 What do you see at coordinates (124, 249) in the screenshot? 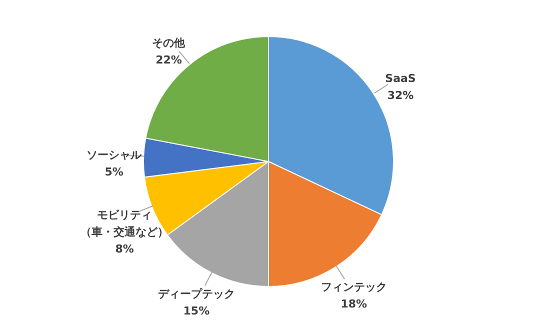
I see `data-label: 8%` at bounding box center [124, 249].